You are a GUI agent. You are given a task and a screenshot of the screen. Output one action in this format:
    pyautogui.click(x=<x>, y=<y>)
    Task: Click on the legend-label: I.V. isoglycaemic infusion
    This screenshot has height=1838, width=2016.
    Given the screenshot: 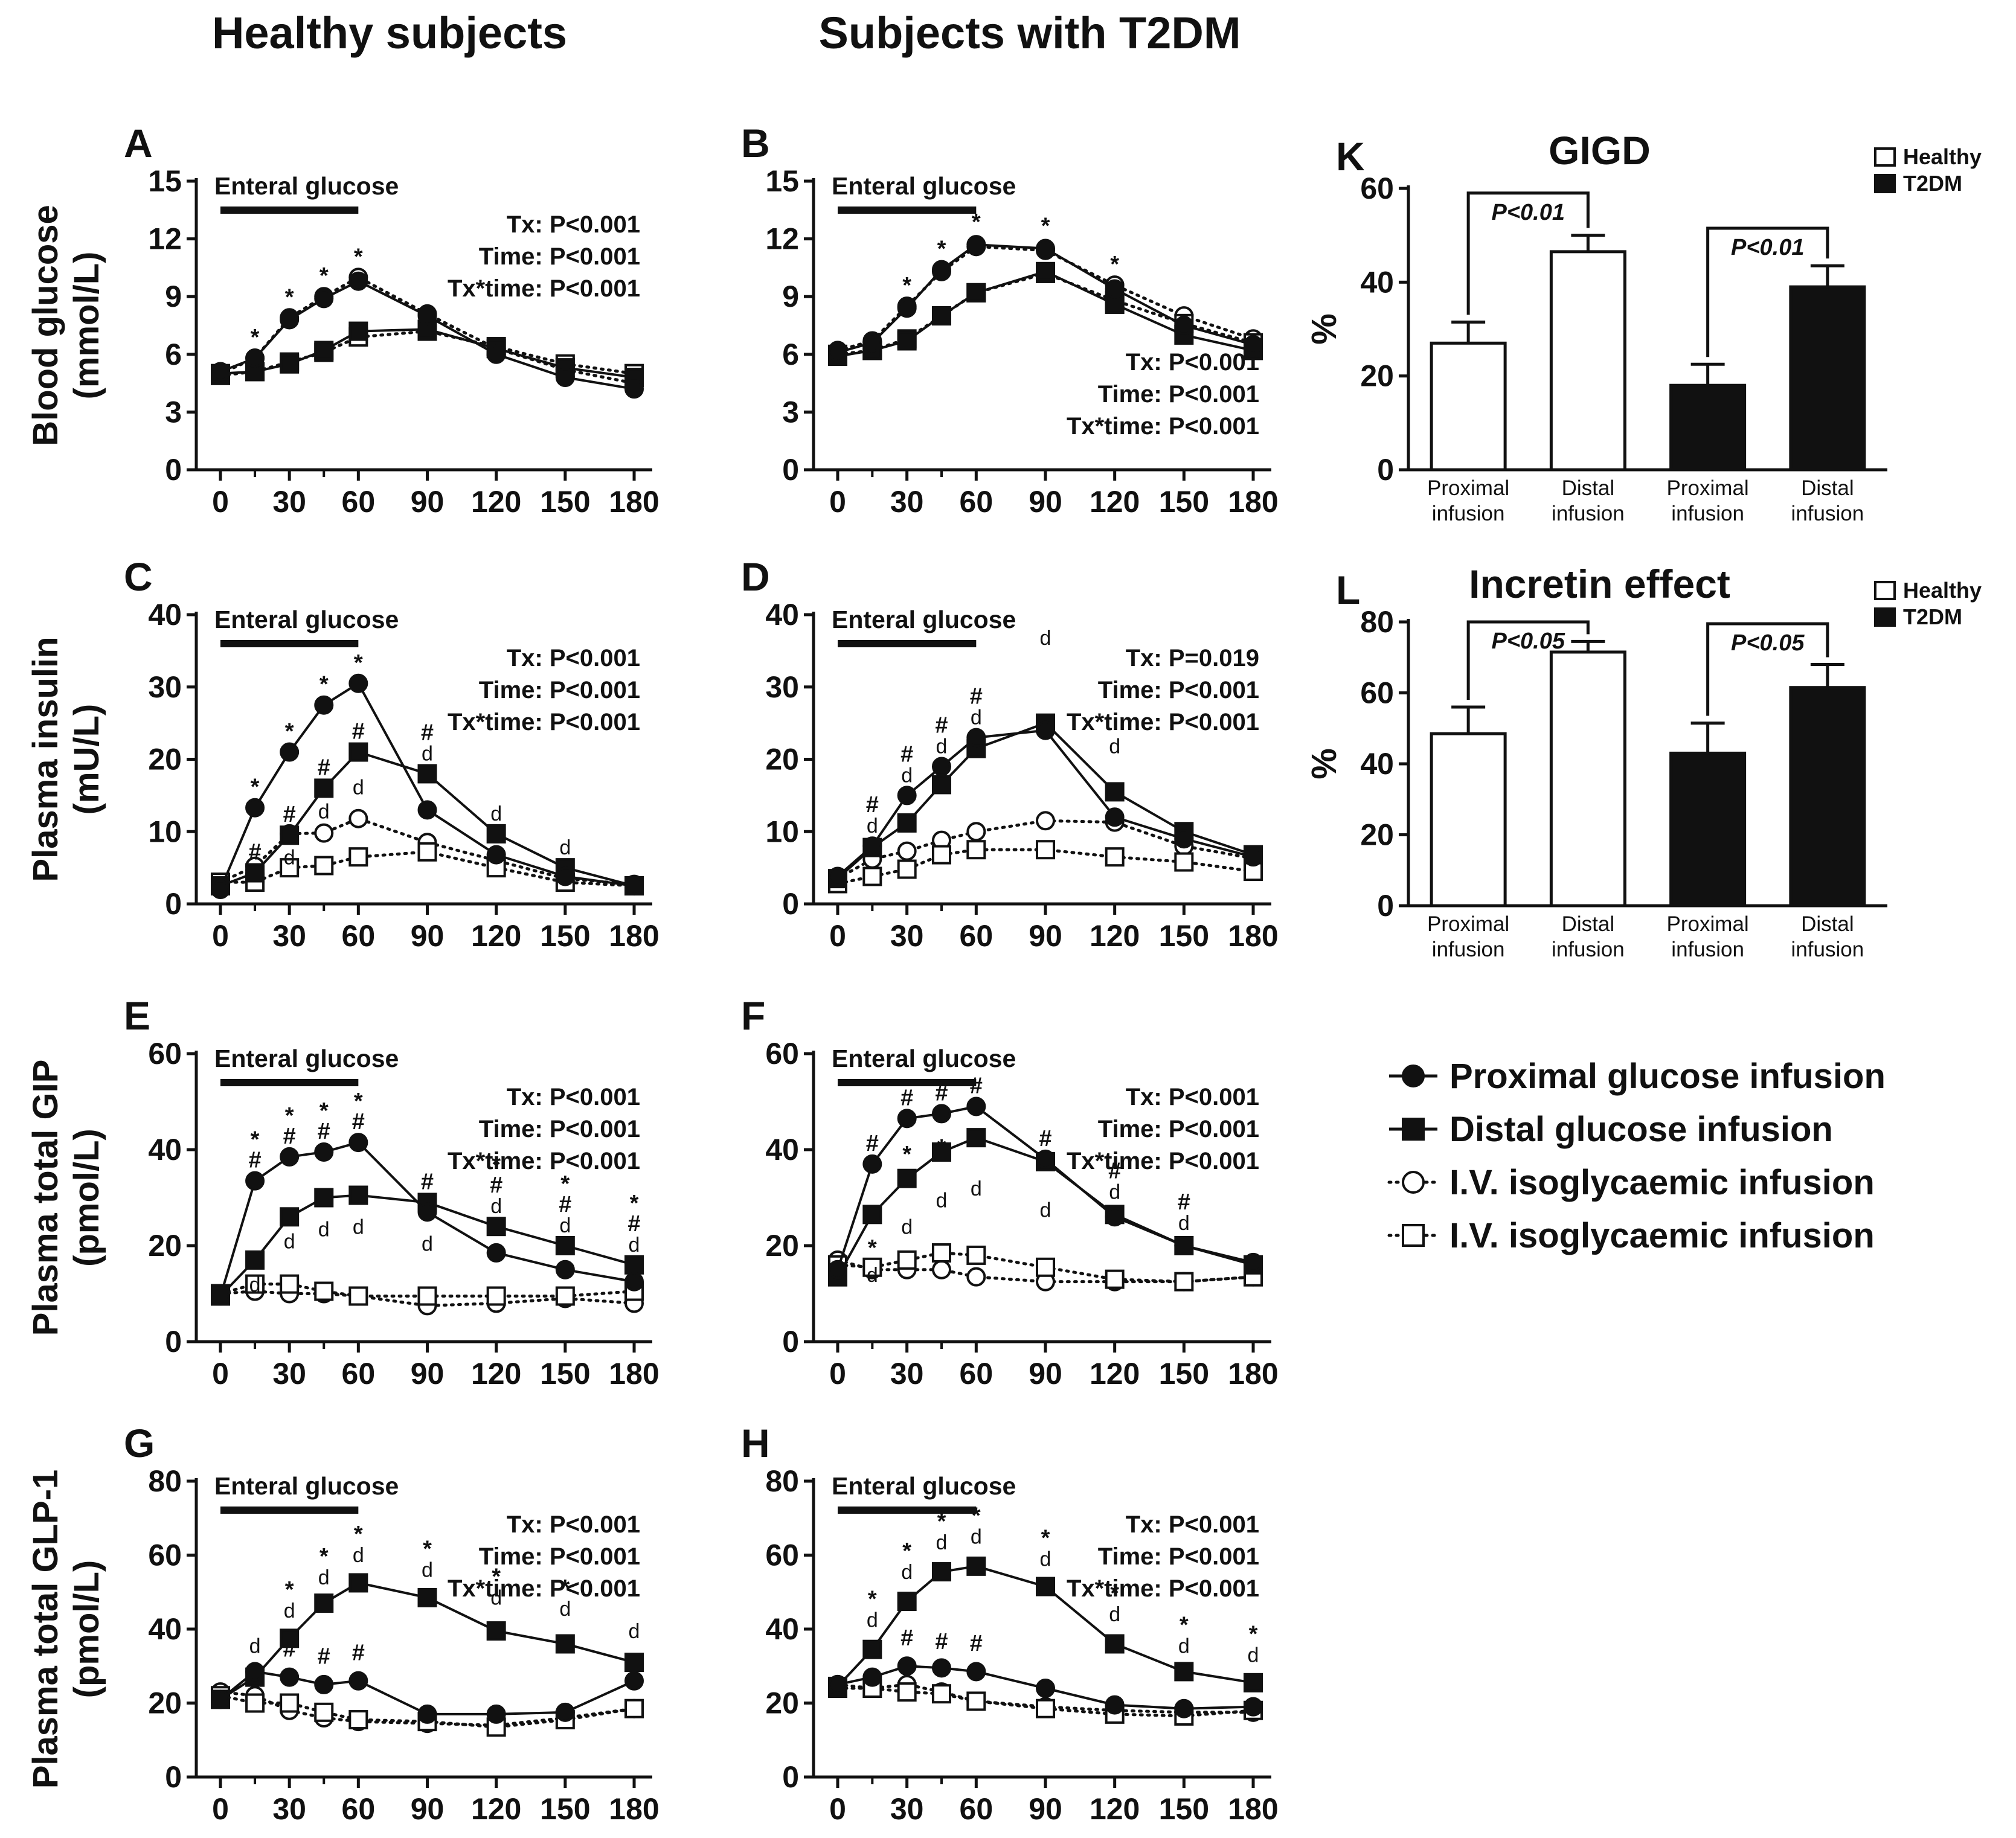 What is the action you would take?
    pyautogui.click(x=1662, y=1235)
    